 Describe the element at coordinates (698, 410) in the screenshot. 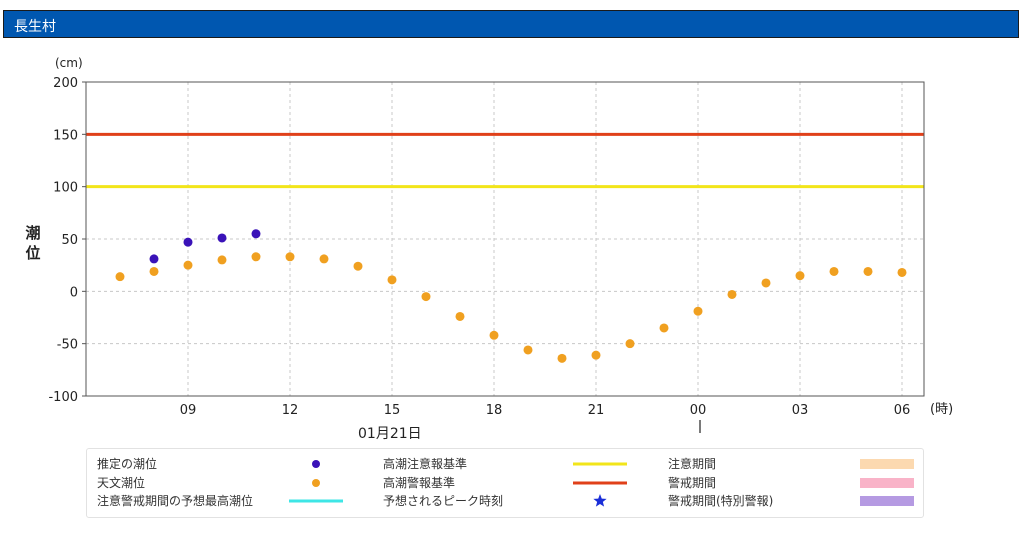

I see `x-tick-label: 00` at that location.